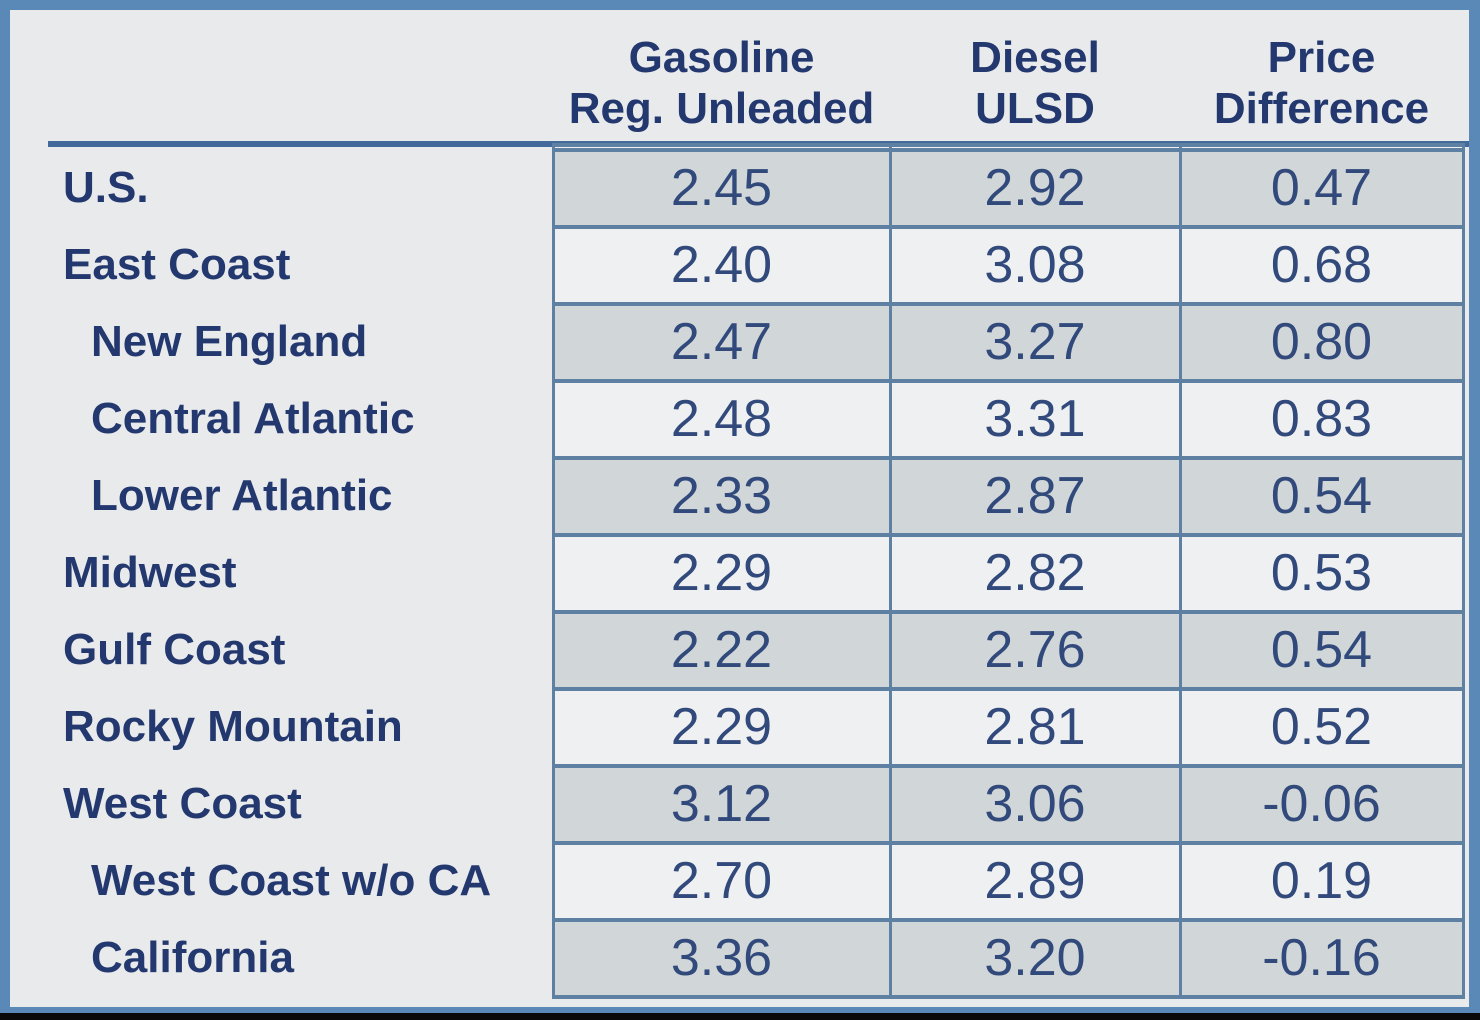 The height and width of the screenshot is (1020, 1480). Describe the element at coordinates (1321, 958) in the screenshot. I see `price-difference-value: -0.16` at that location.